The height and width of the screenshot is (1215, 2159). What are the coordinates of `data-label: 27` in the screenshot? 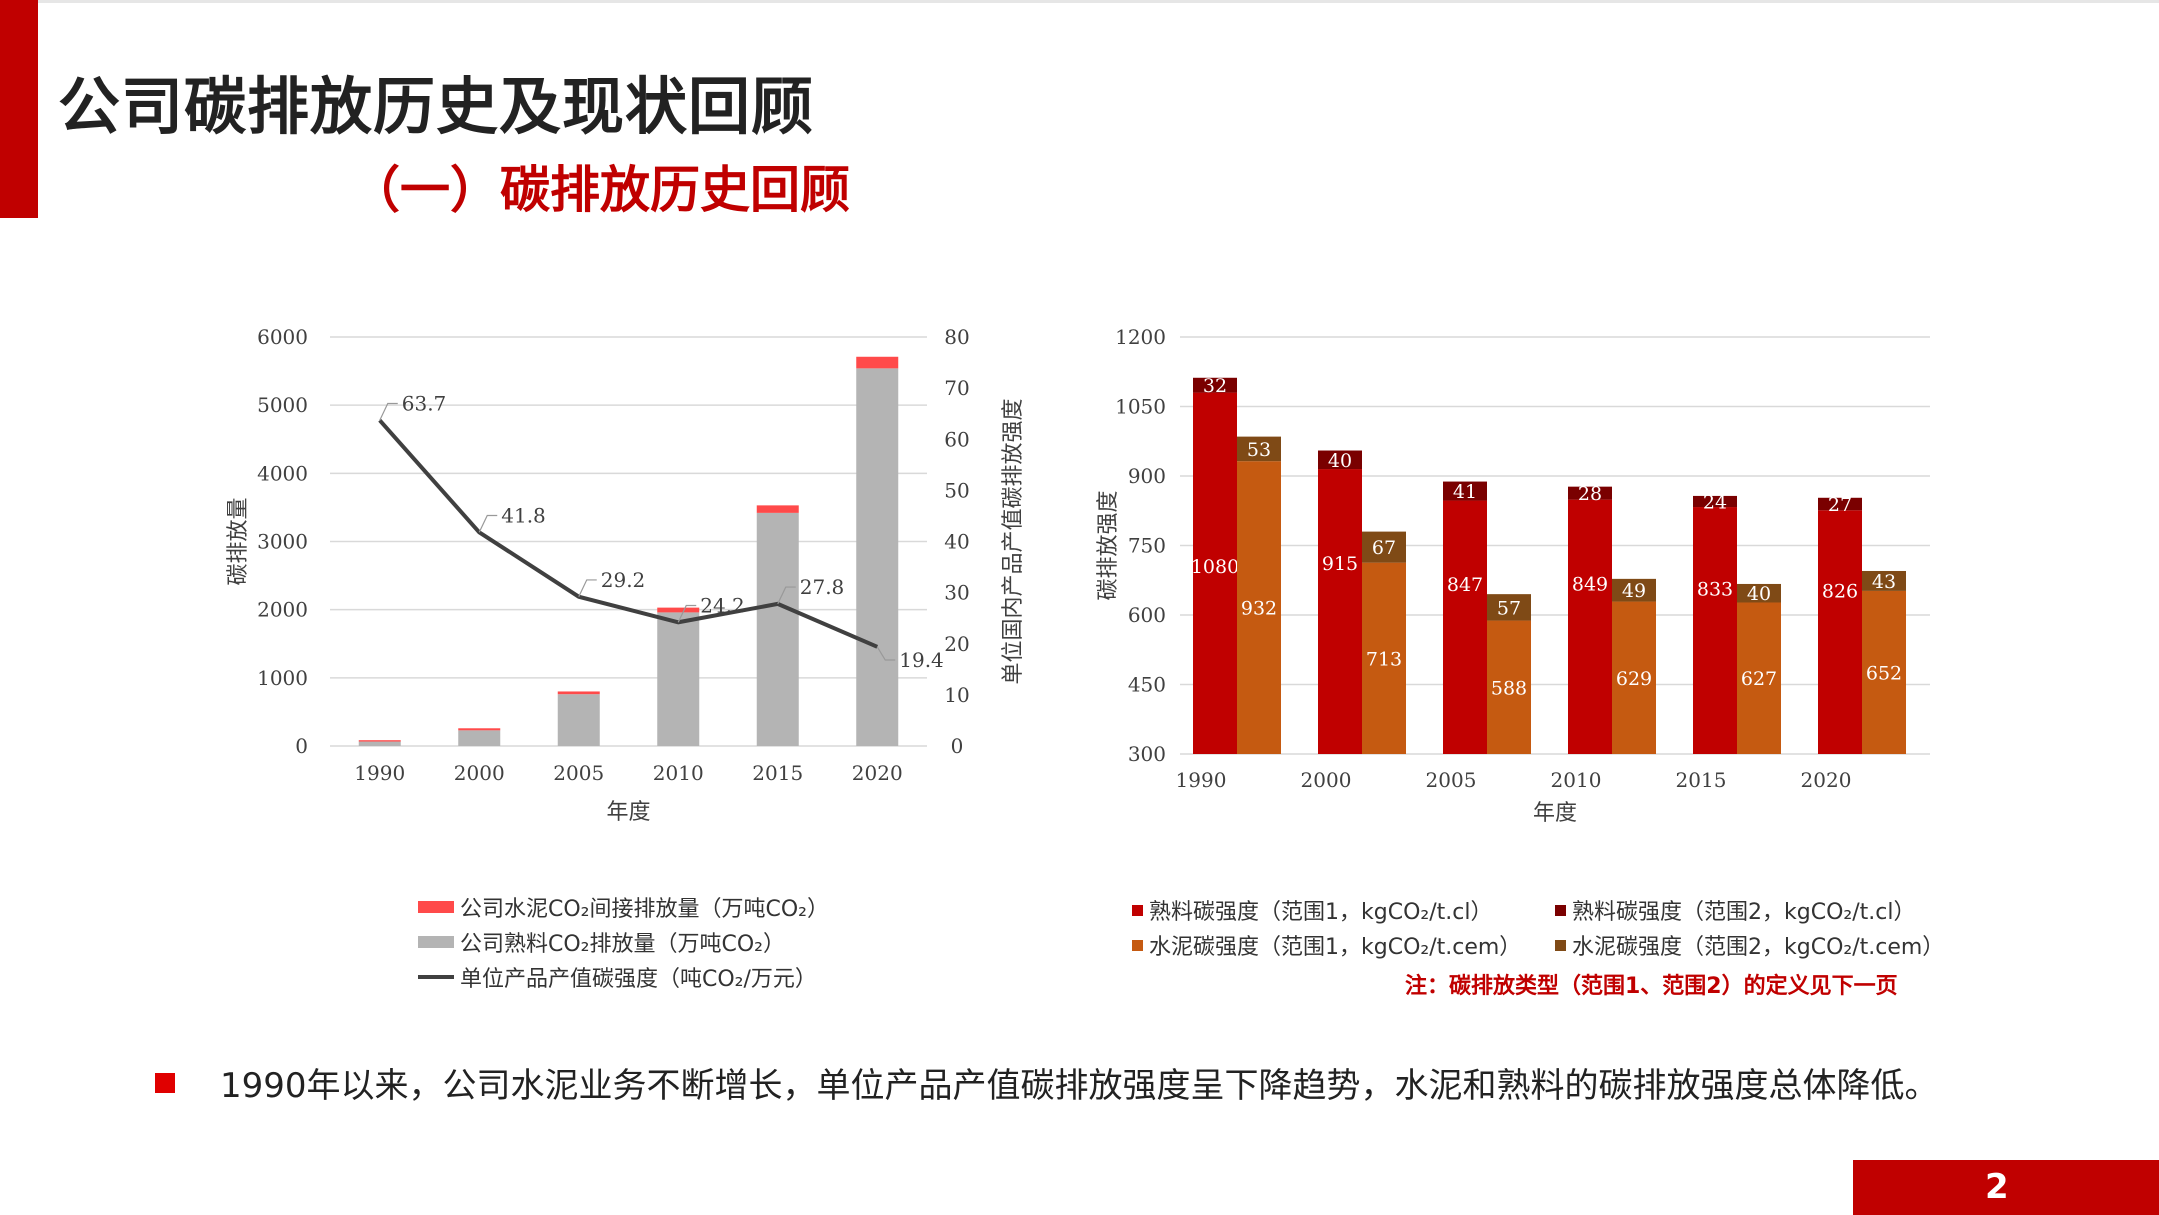 It's located at (1840, 505).